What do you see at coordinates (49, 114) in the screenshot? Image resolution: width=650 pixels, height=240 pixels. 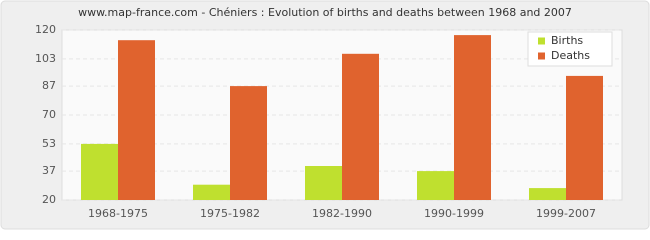 I see `y-tick-label: 70` at bounding box center [49, 114].